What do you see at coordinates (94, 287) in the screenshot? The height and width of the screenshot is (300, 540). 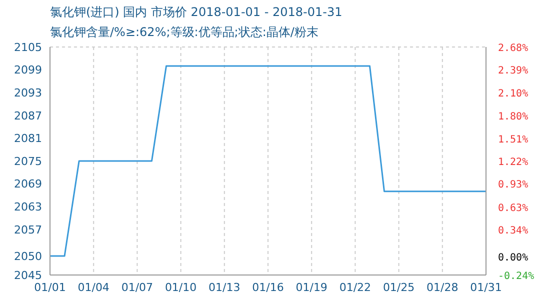 I see `x-tick-label: 01/04` at bounding box center [94, 287].